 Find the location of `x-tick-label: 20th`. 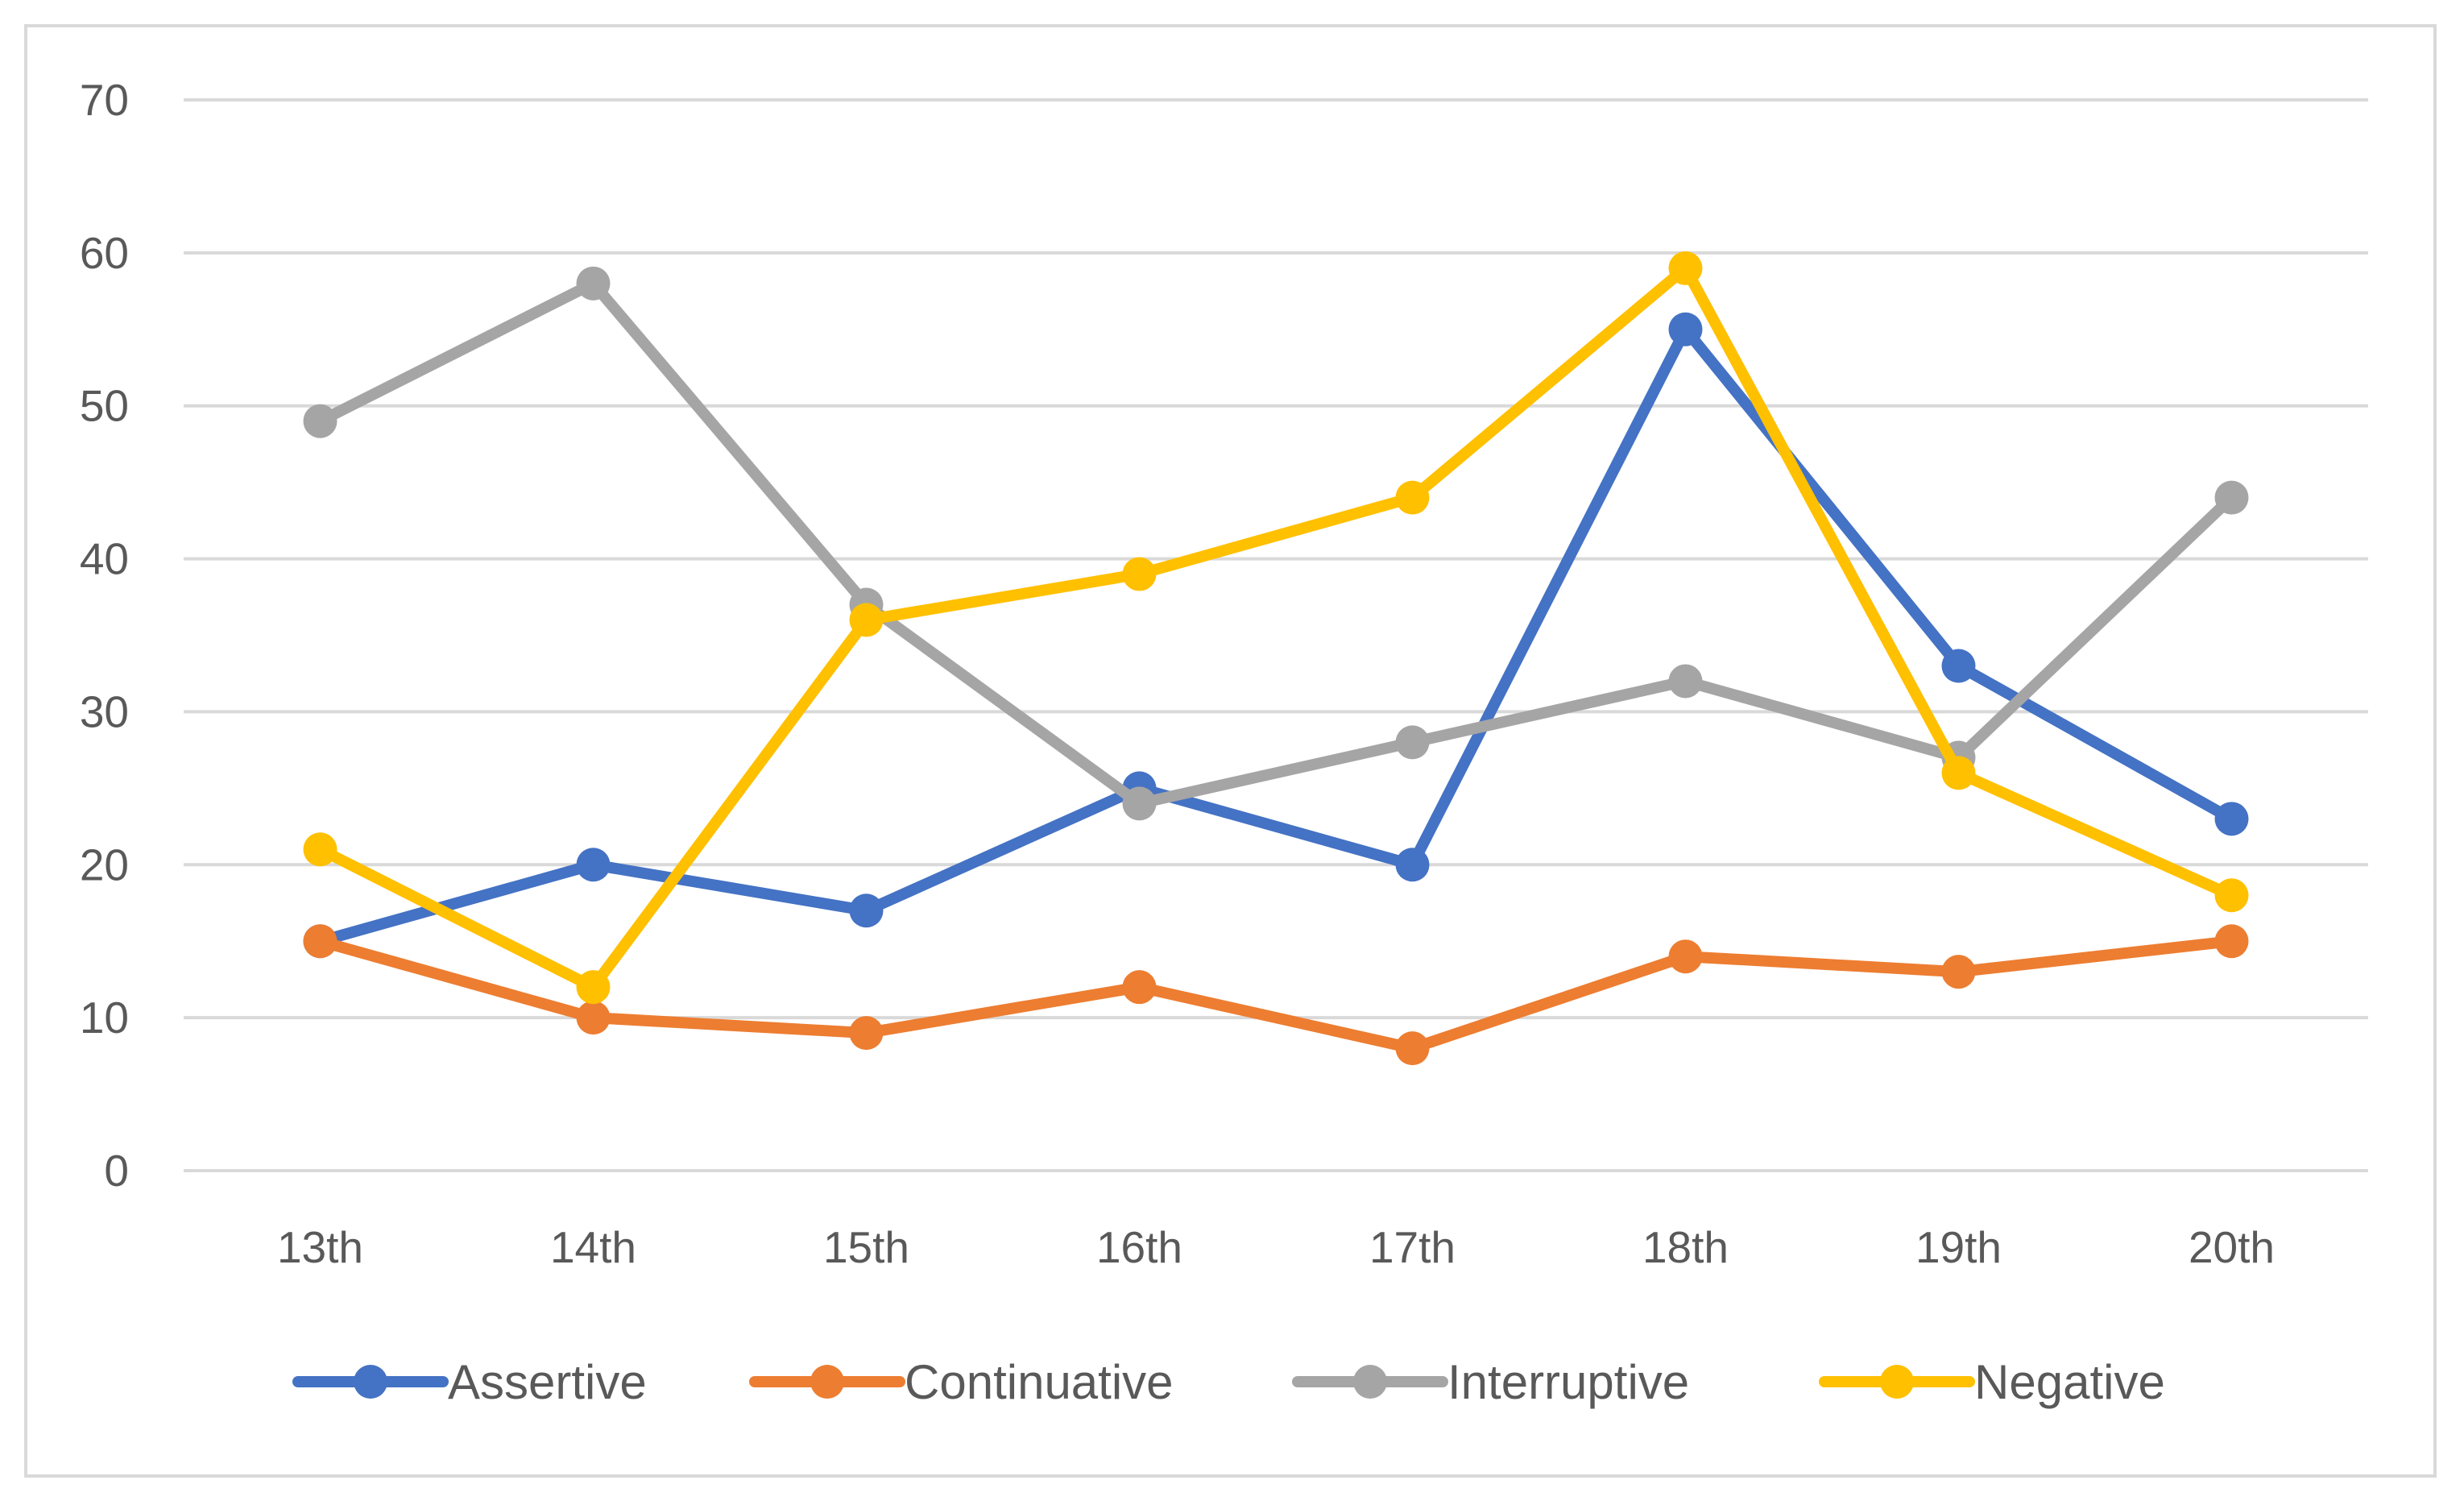

x-tick-label: 20th is located at coordinates (2232, 1247).